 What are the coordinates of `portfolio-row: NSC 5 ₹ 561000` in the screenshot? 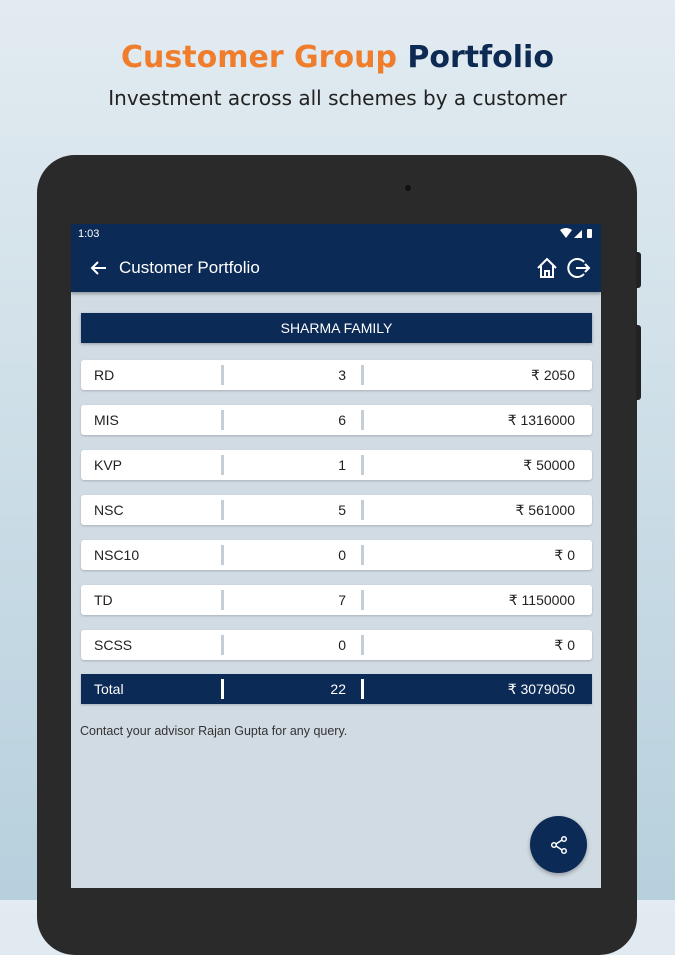 It's located at (336, 510).